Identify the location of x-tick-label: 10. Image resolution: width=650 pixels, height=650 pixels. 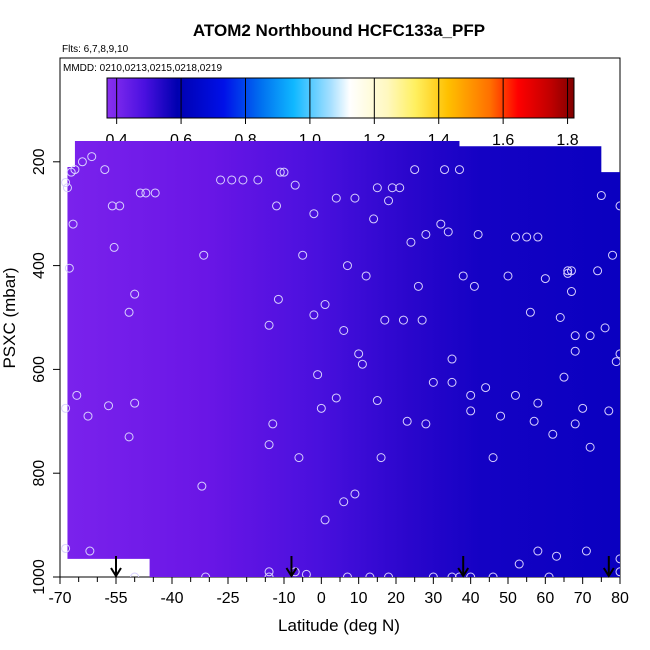
(359, 598).